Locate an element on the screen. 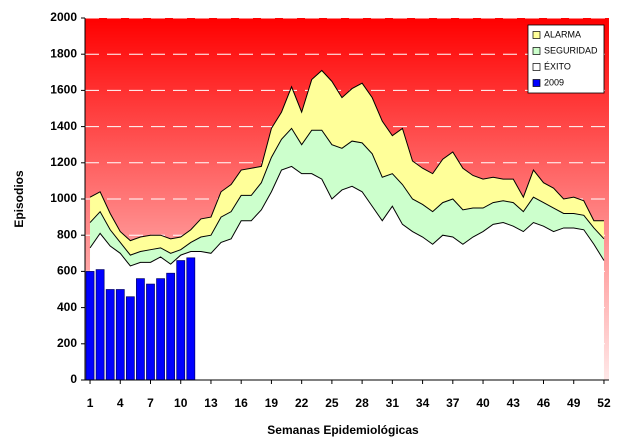 This screenshot has height=442, width=618. x-tick-label: 46 is located at coordinates (544, 403).